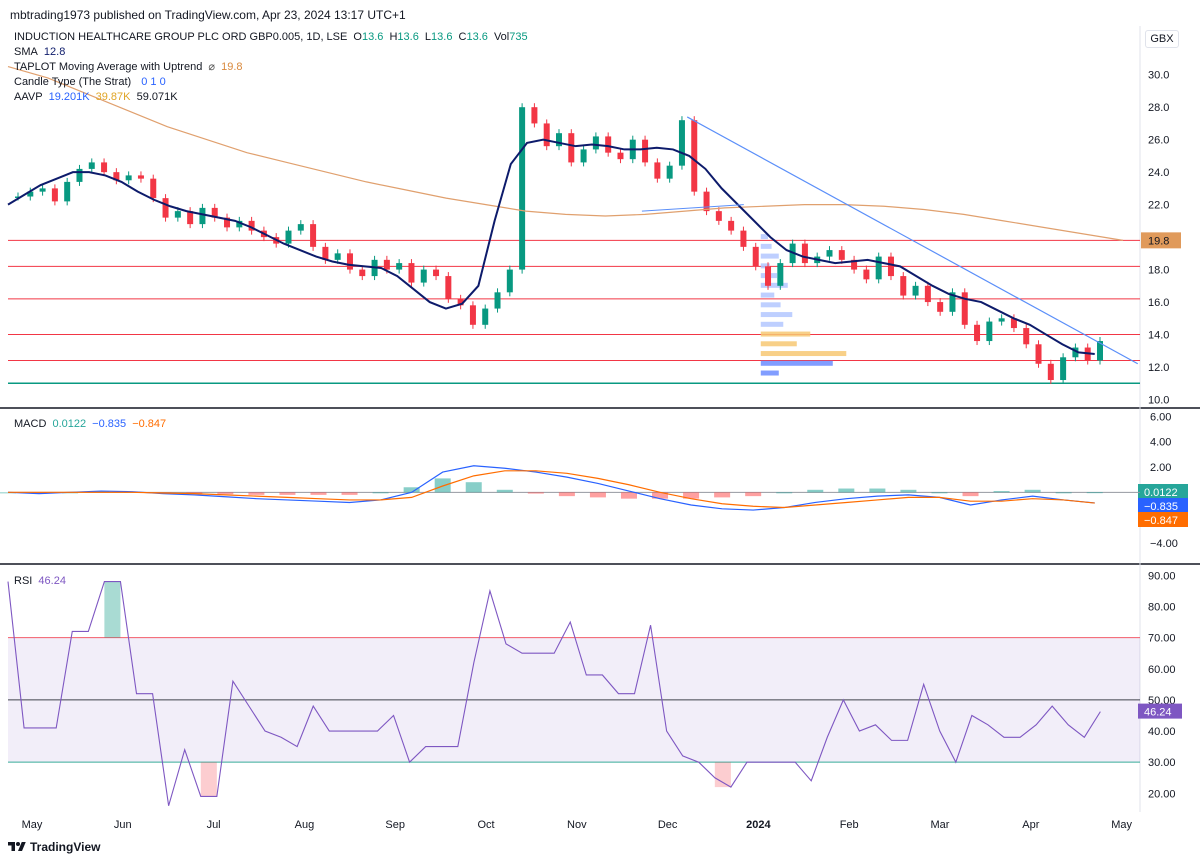  Describe the element at coordinates (41, 52) in the screenshot. I see `sma-legend: SMA 12.8` at that location.